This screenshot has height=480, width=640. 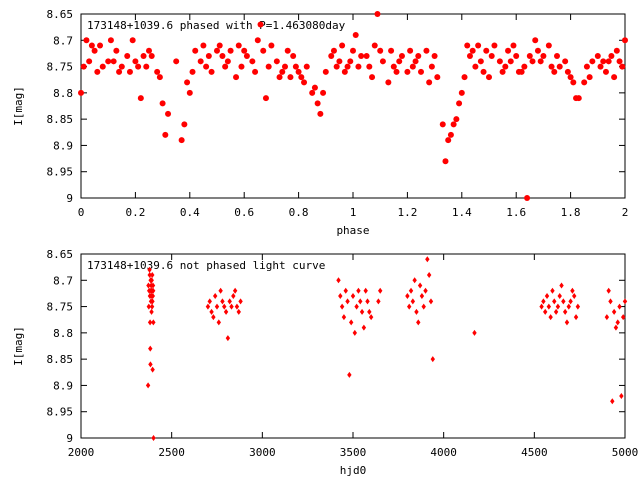 I want to click on x-tick-label: 1, so click(x=353, y=212).